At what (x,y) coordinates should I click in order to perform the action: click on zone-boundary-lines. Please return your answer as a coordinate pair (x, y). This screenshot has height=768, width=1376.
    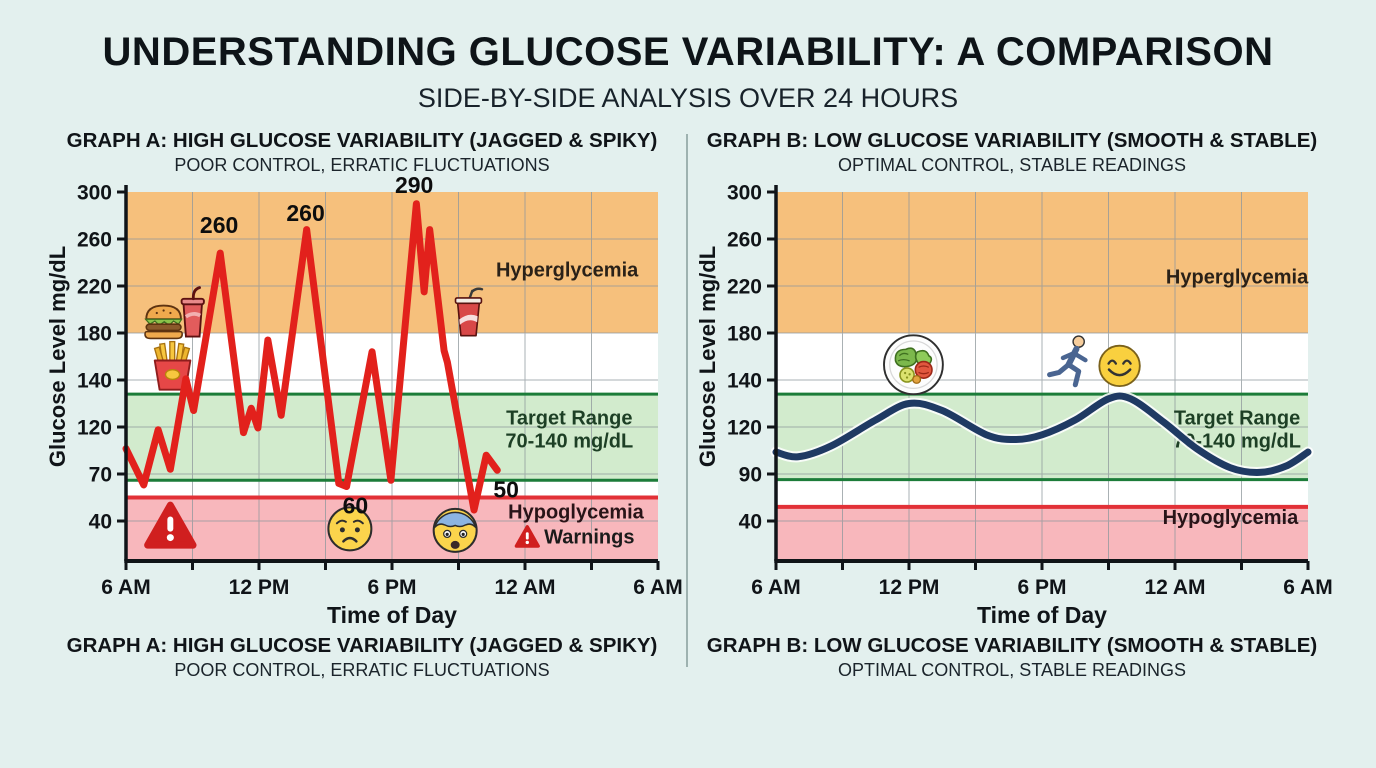
    Looking at the image, I should click on (1042, 451).